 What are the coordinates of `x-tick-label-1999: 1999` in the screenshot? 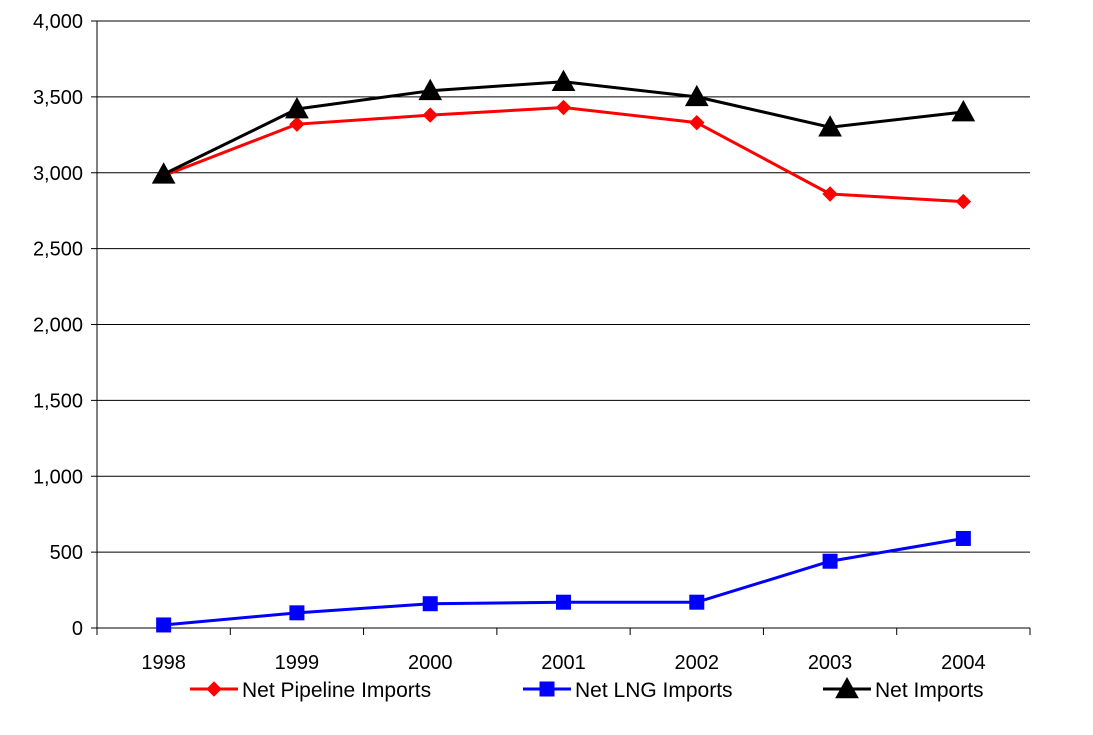 It's located at (297, 663).